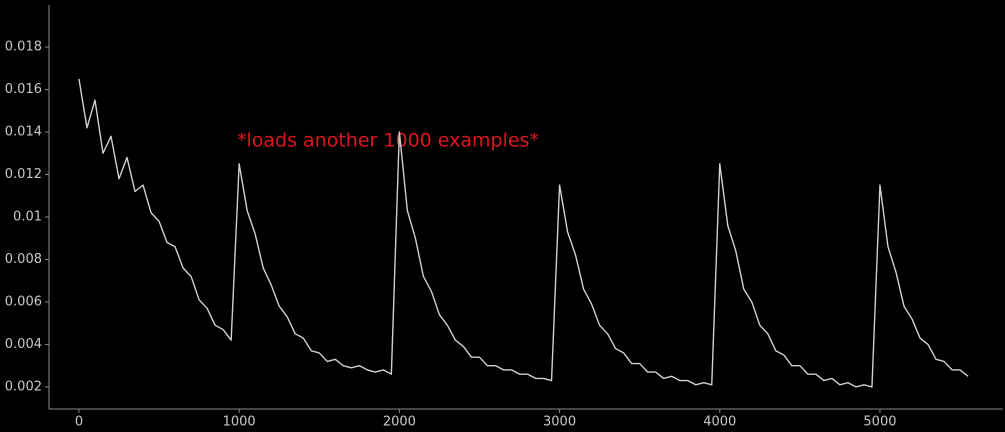  Describe the element at coordinates (79, 422) in the screenshot. I see `x-tick-label: 0` at that location.